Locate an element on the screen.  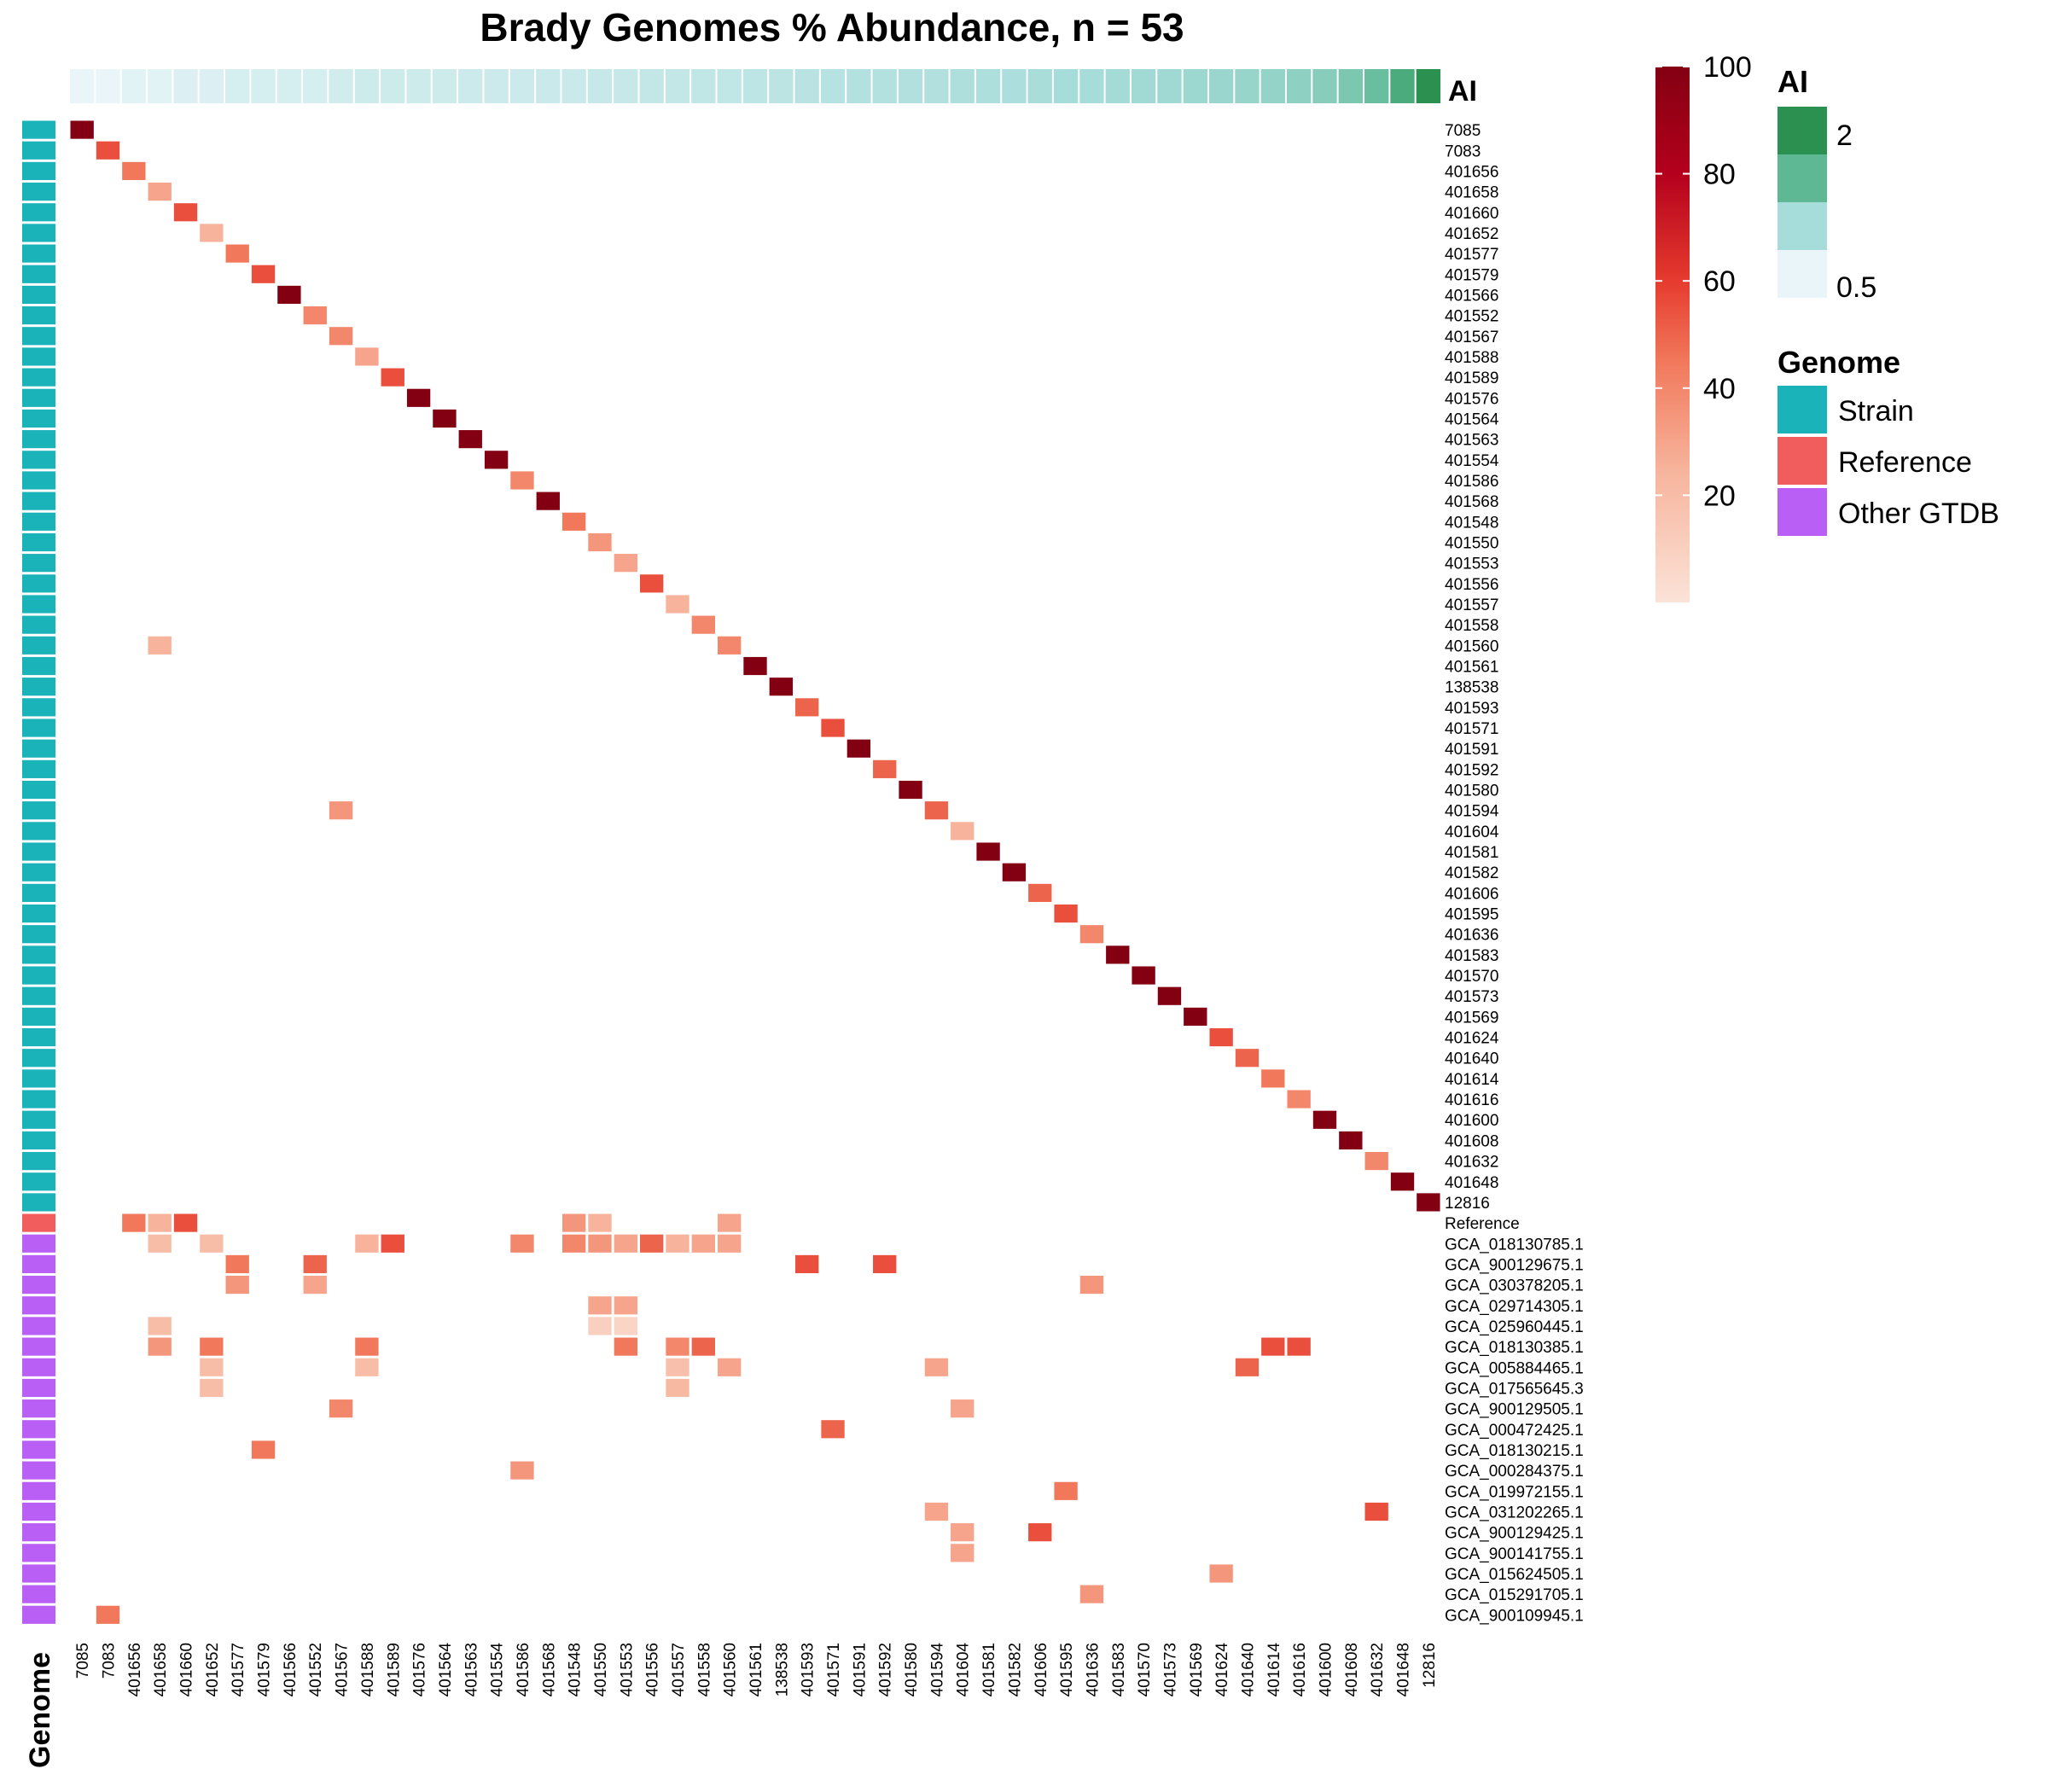
row-label: 401600 is located at coordinates (1471, 1121).